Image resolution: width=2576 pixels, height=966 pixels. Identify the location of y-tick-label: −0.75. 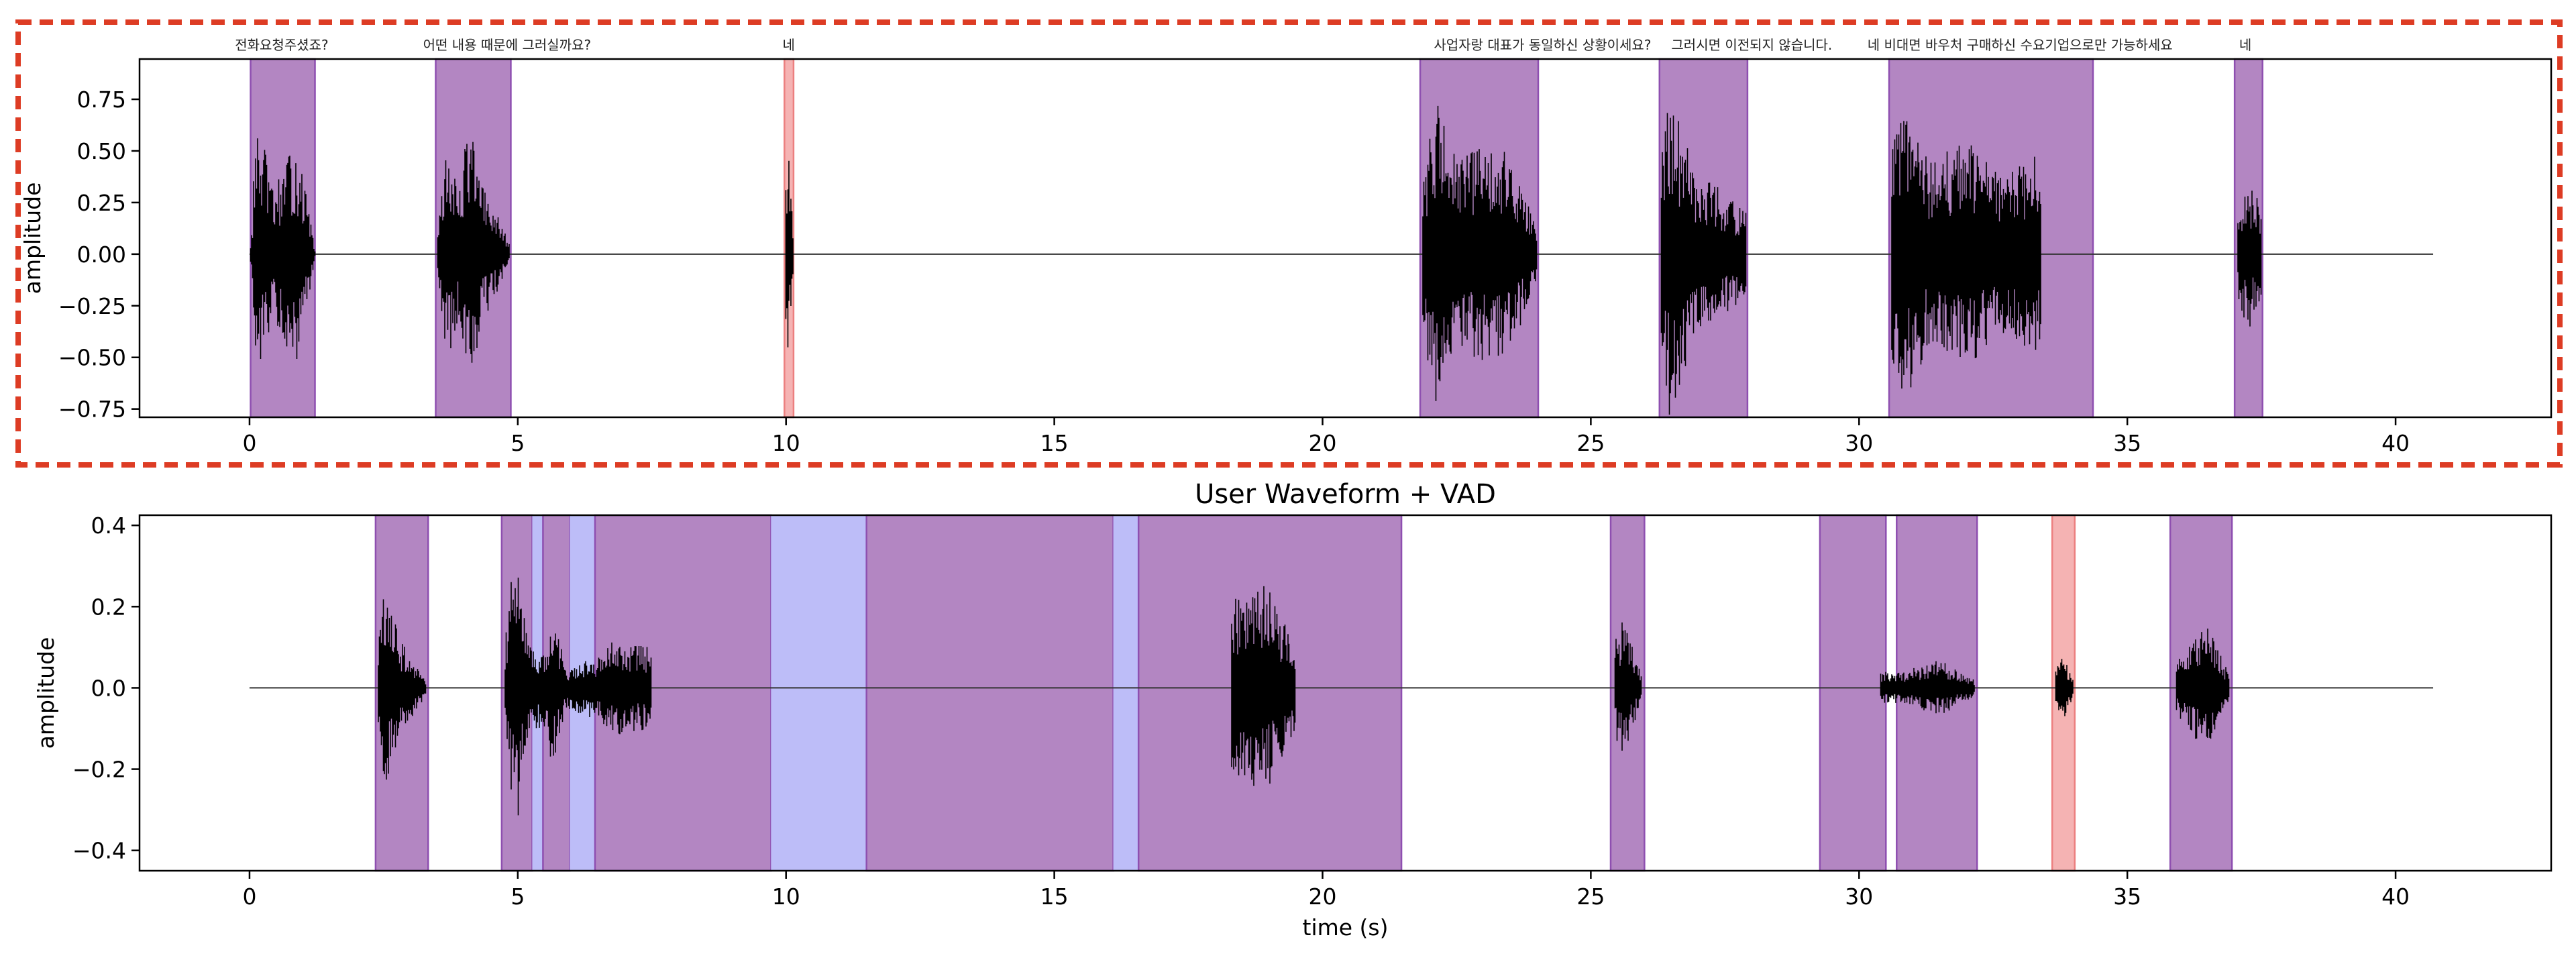
(92, 409).